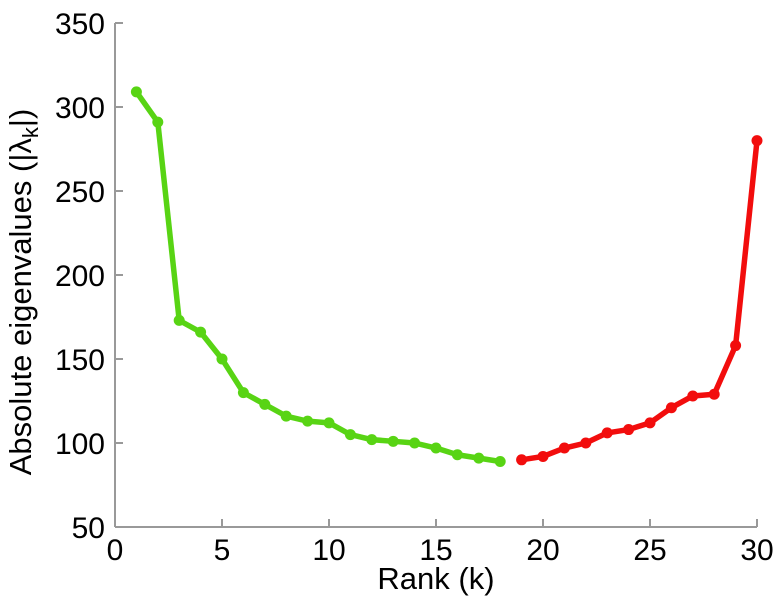 The image size is (775, 600). What do you see at coordinates (115, 550) in the screenshot?
I see `x-tick-label-0: 0` at bounding box center [115, 550].